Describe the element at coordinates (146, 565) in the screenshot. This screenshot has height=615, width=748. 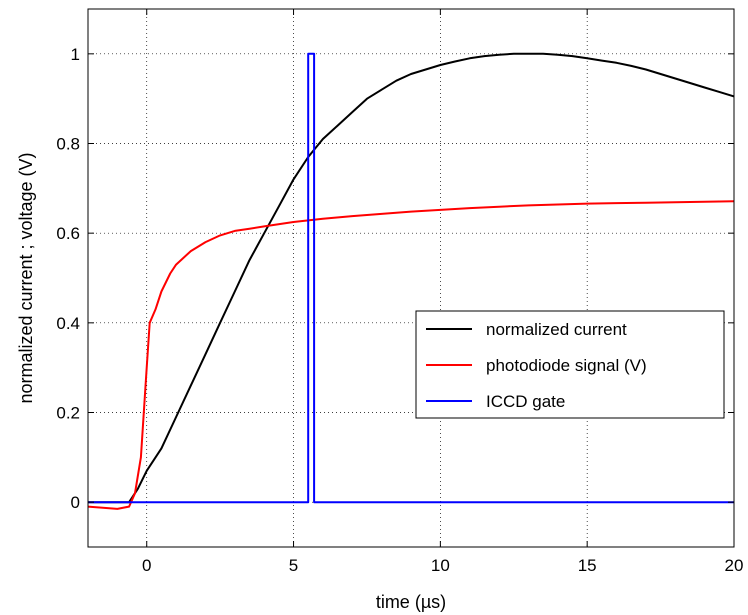
I see `x-tick-label: 0` at that location.